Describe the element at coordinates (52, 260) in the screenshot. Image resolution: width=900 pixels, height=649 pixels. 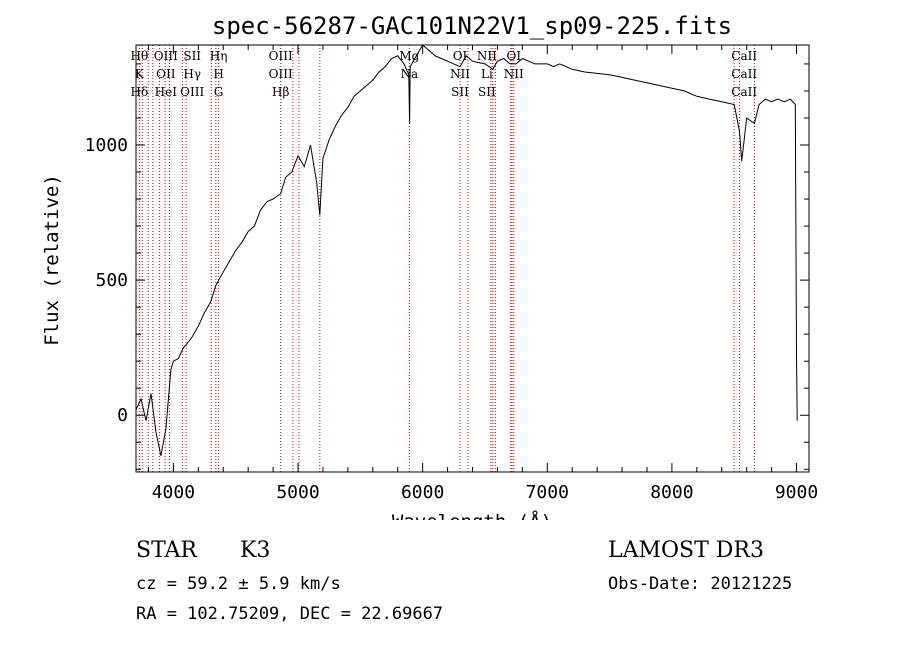
I see `y-axis-label: Flux (relative)` at that location.